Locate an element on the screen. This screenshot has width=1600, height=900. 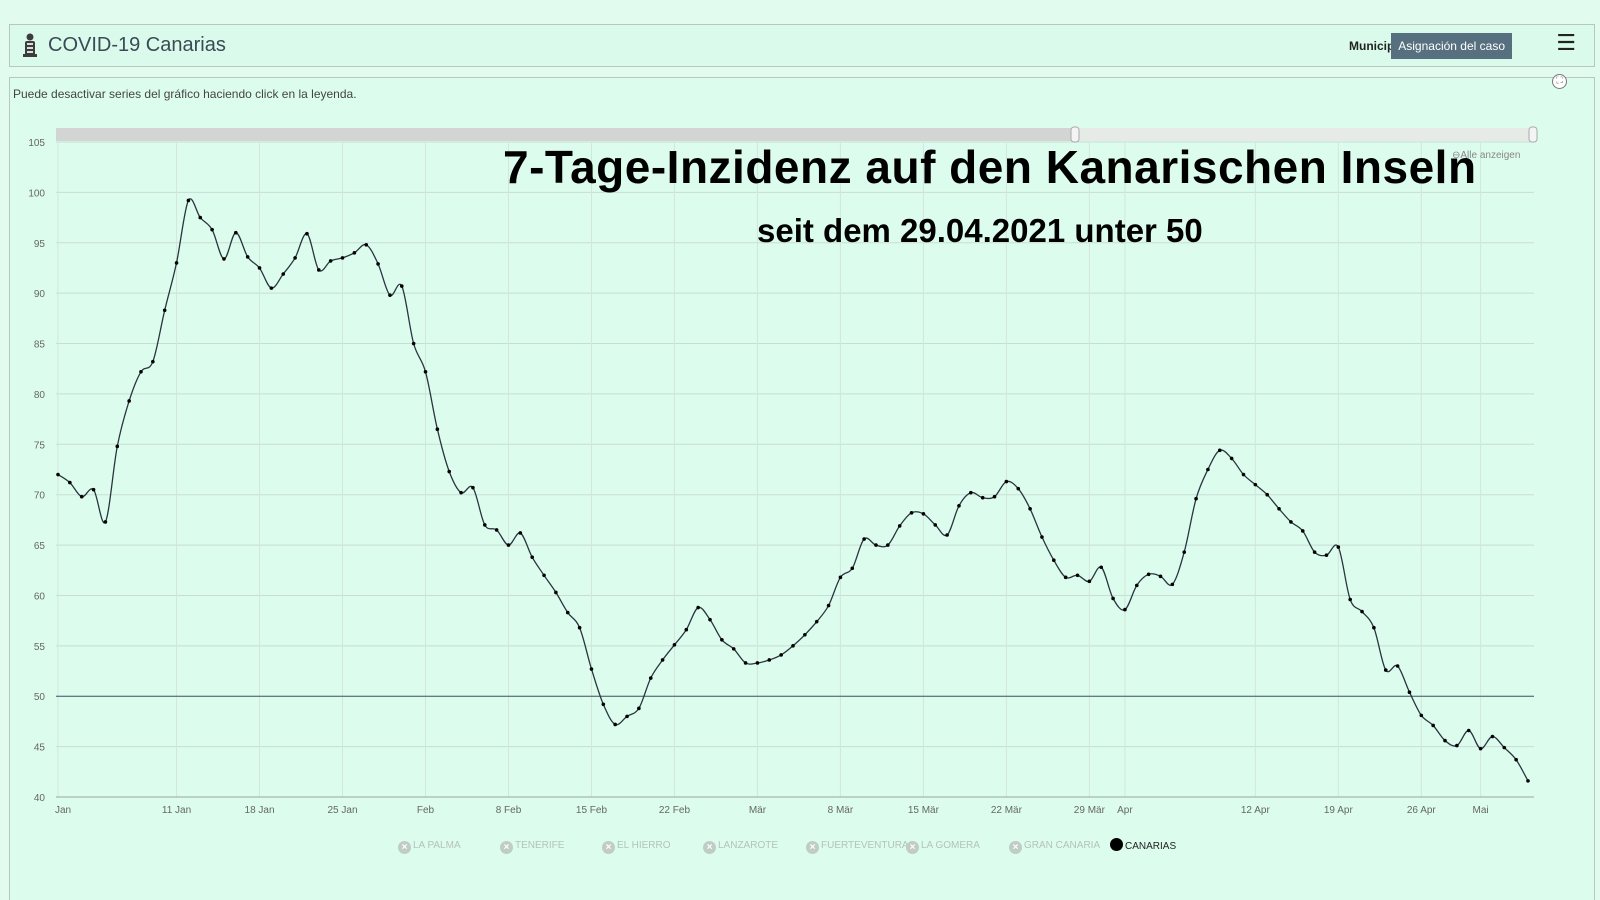
legend-item-la-gomera: × LA GOMERA is located at coordinates (943, 846).